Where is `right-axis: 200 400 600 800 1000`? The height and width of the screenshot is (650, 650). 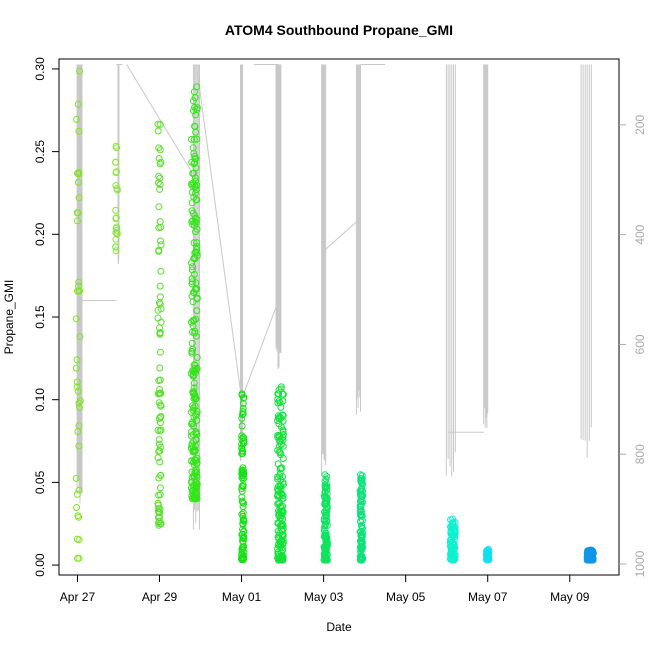 right-axis: 200 400 600 800 1000 is located at coordinates (633, 346).